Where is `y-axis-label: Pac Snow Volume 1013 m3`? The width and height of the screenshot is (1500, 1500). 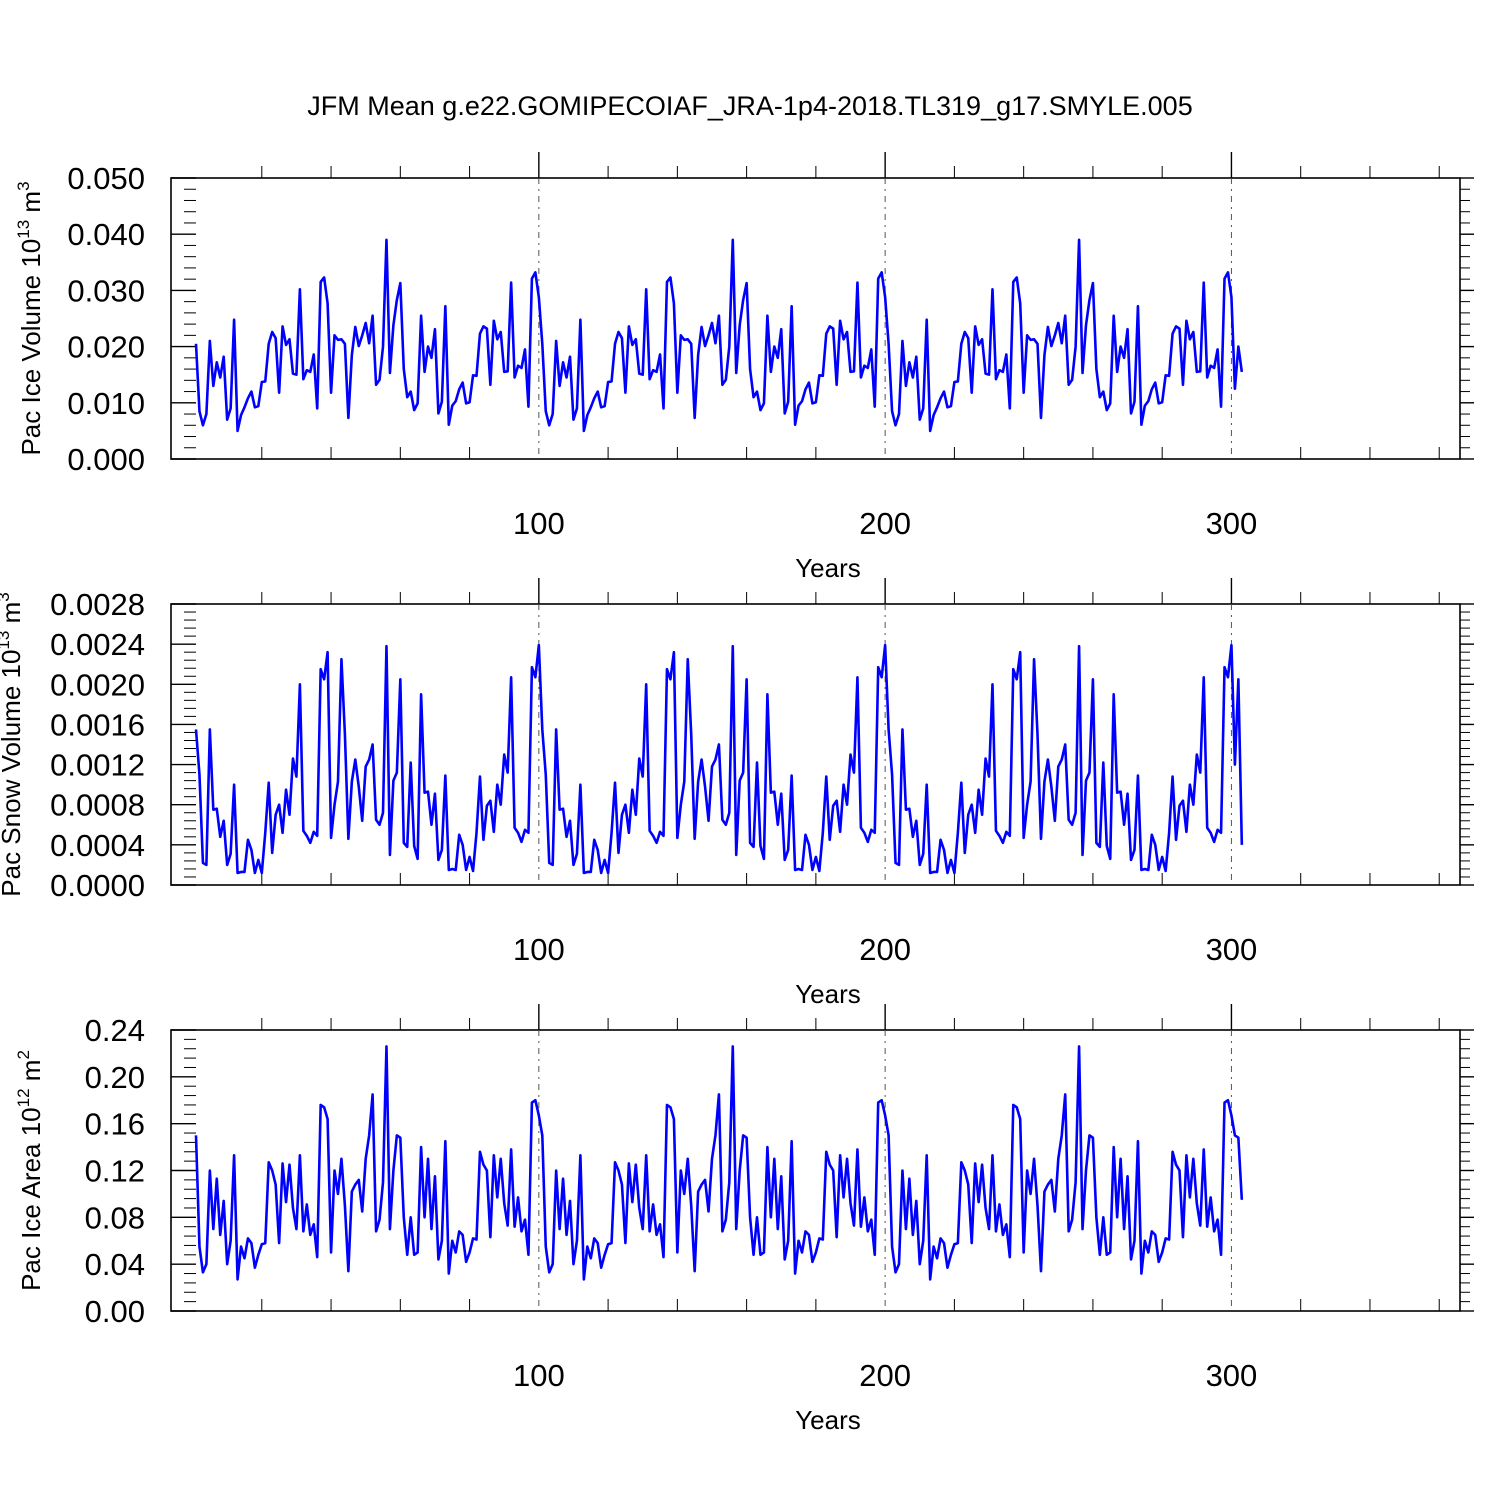
y-axis-label: Pac Snow Volume 1013 m3 is located at coordinates (13, 744).